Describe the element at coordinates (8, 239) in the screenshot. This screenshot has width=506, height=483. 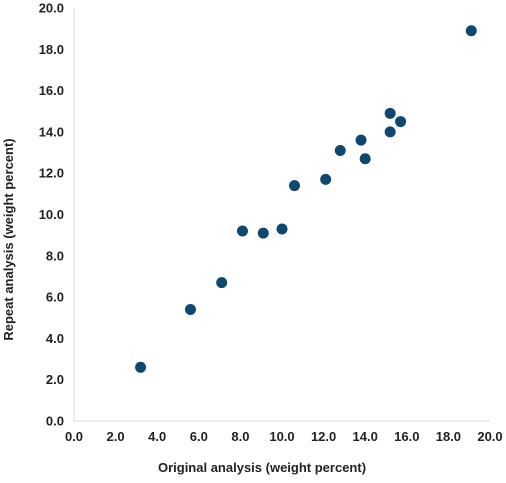
I see `y-axis-title: Repeat analysis (weight percent)` at that location.